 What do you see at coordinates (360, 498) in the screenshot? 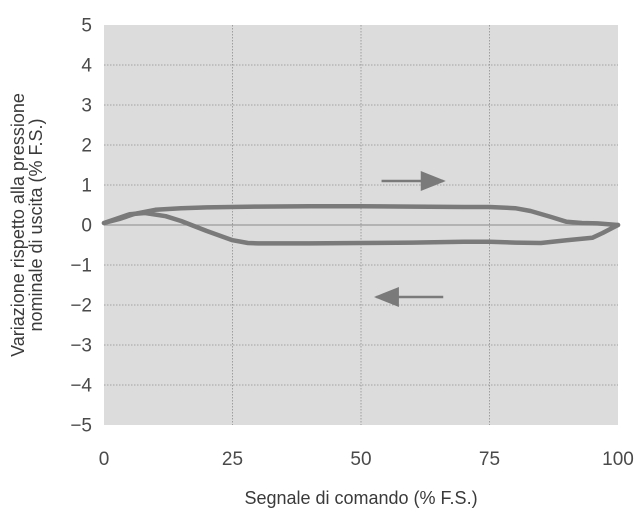
I see `x-axis-title: Segnale di comando (% F.S.)` at bounding box center [360, 498].